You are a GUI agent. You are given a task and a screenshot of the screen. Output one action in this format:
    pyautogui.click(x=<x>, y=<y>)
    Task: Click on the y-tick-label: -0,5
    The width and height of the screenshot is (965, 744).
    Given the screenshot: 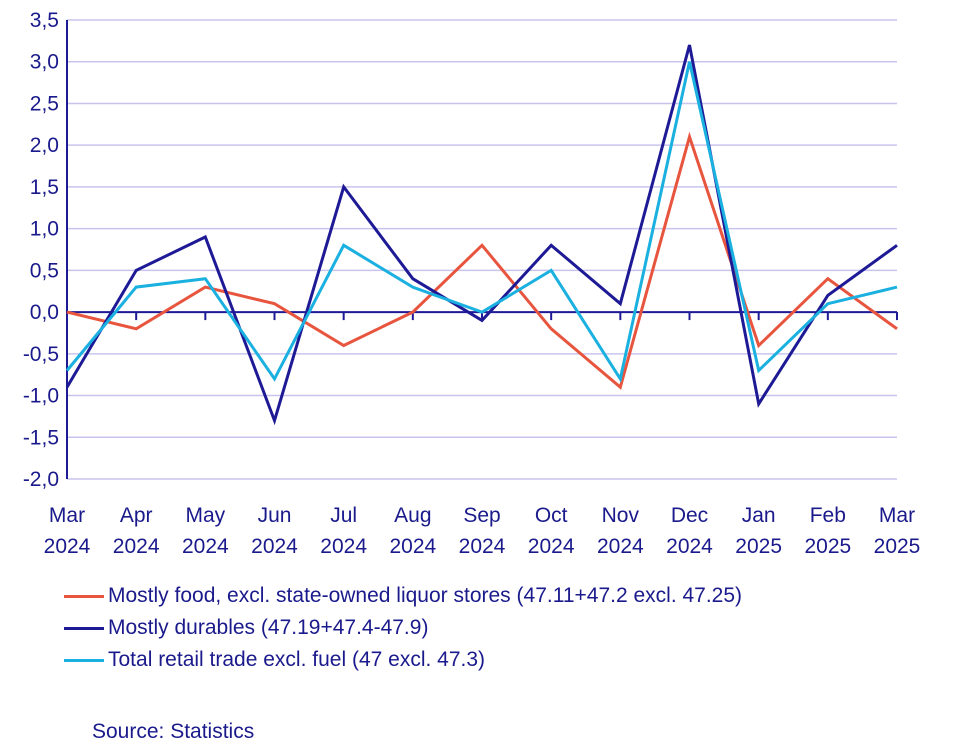 What is the action you would take?
    pyautogui.click(x=41, y=354)
    